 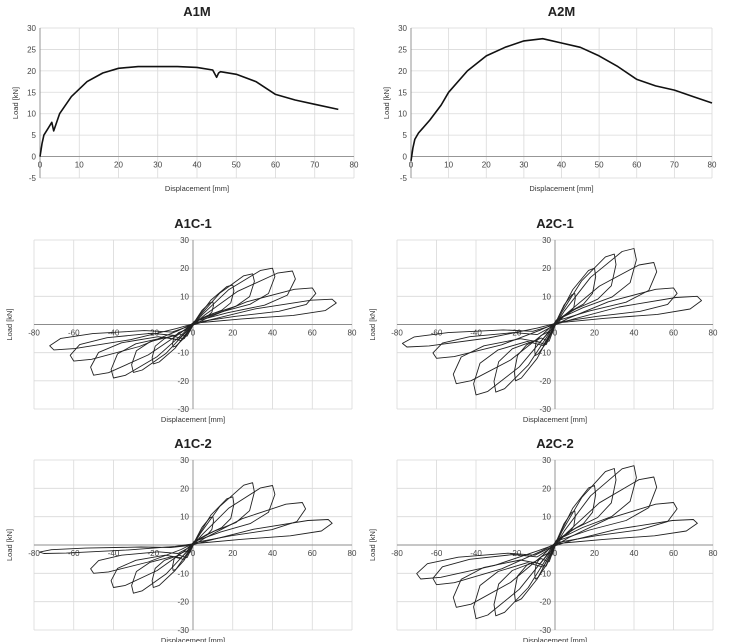 What do you see at coordinates (189, 111) in the screenshot?
I see `series-line-a1m` at bounding box center [189, 111].